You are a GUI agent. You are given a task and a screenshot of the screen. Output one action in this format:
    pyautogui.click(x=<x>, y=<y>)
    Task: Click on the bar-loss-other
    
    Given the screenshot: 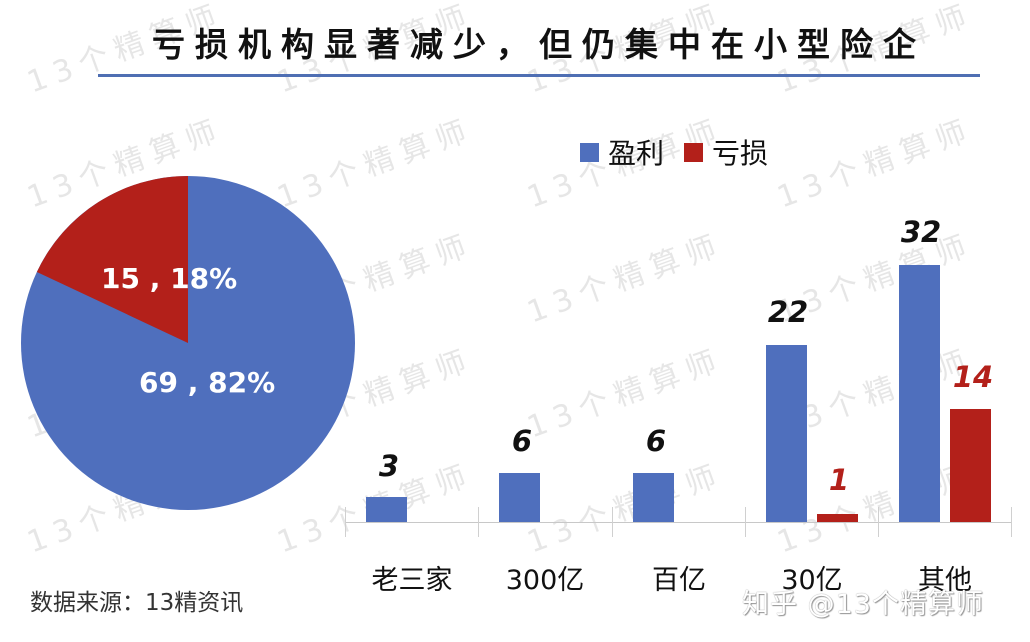 What is the action you would take?
    pyautogui.click(x=970, y=465)
    